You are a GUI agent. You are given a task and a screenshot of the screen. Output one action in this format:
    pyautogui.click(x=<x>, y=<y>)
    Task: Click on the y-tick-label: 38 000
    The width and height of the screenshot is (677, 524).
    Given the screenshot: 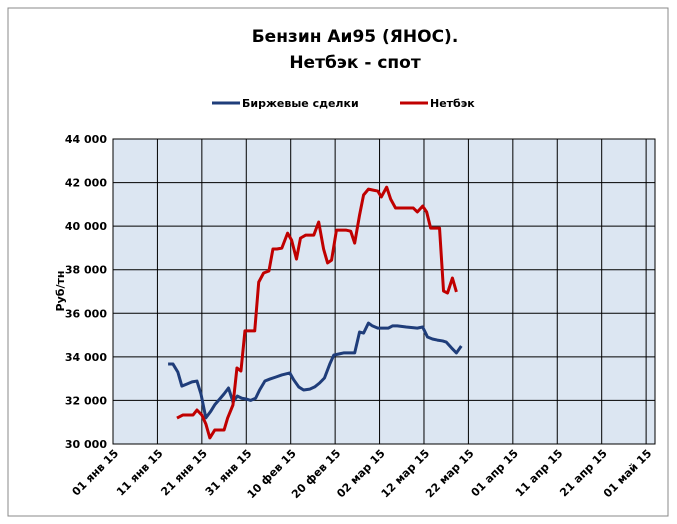 What is the action you would take?
    pyautogui.click(x=86, y=270)
    